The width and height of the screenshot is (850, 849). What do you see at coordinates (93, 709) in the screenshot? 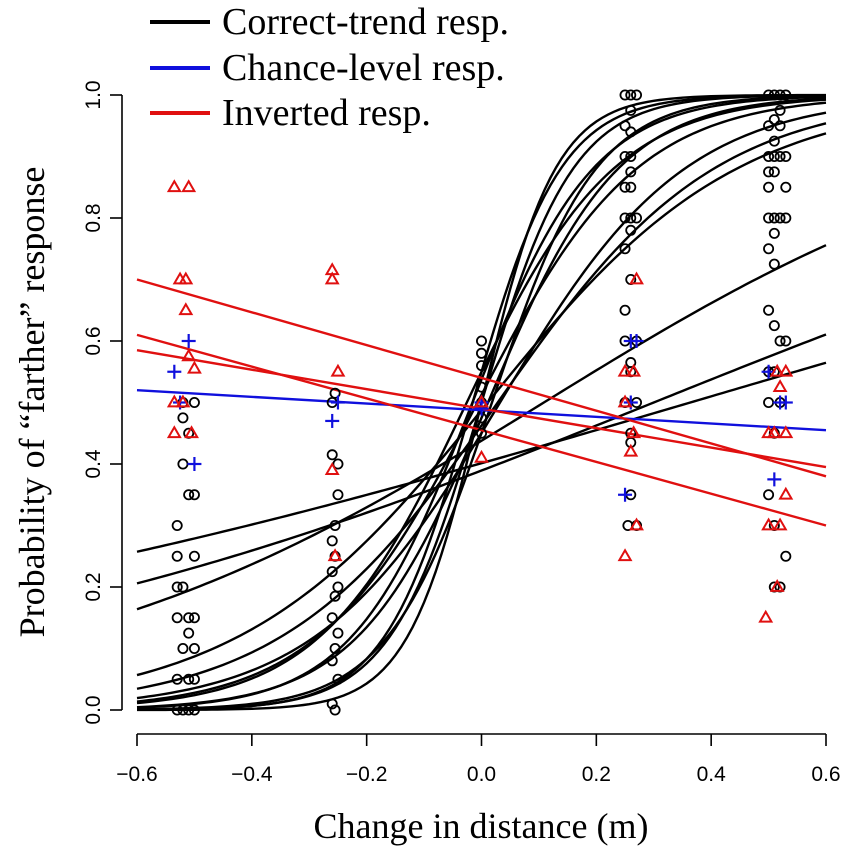
I see `y-tick-label: 0.0` at bounding box center [93, 709].